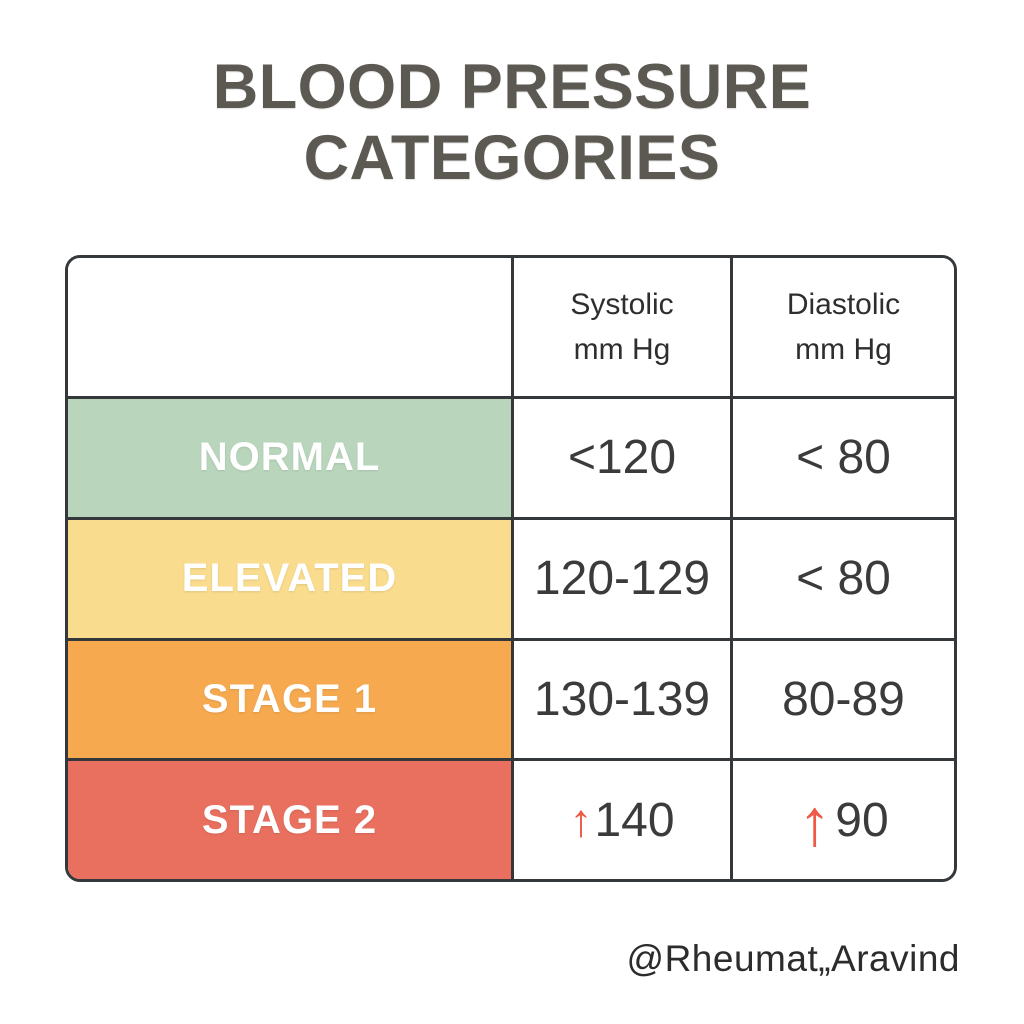 The height and width of the screenshot is (1024, 1024). Describe the element at coordinates (289, 327) in the screenshot. I see `header-category-blank` at that location.